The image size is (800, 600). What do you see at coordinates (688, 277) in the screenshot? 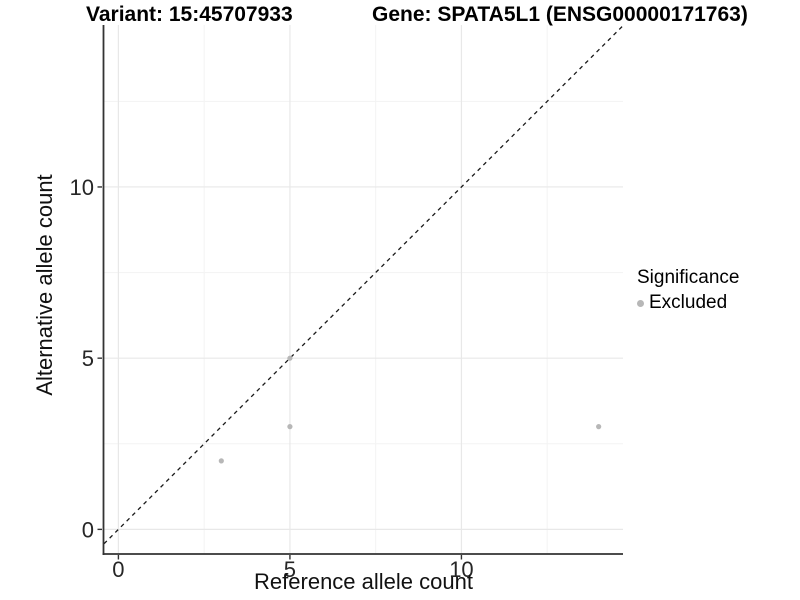
I see `legend-title: Significance` at bounding box center [688, 277].